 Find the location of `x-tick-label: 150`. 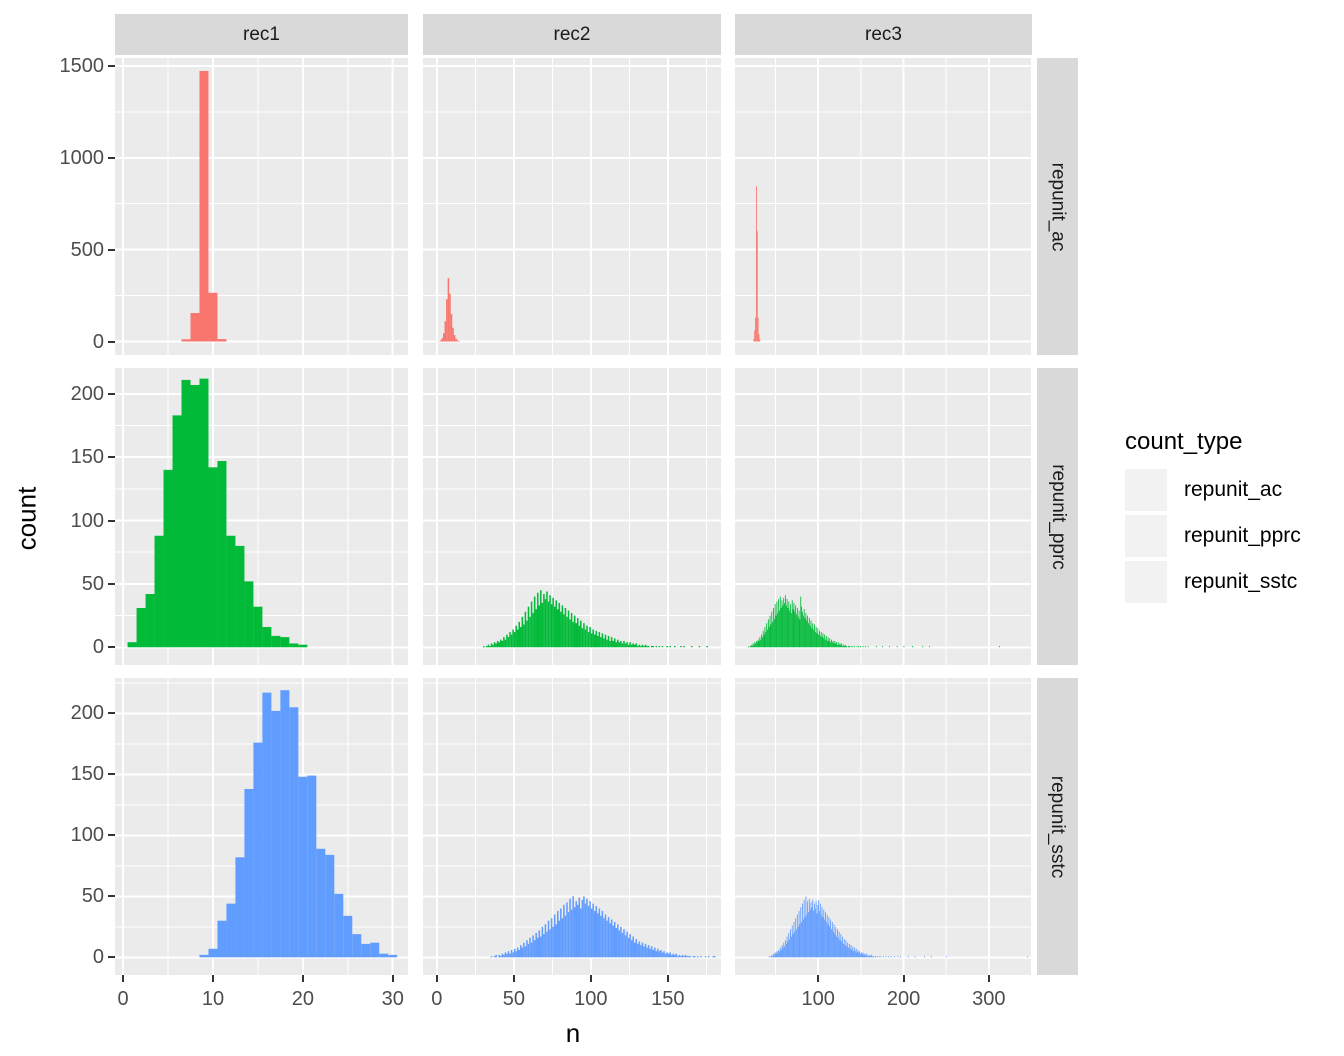

x-tick-label: 150 is located at coordinates (668, 999).